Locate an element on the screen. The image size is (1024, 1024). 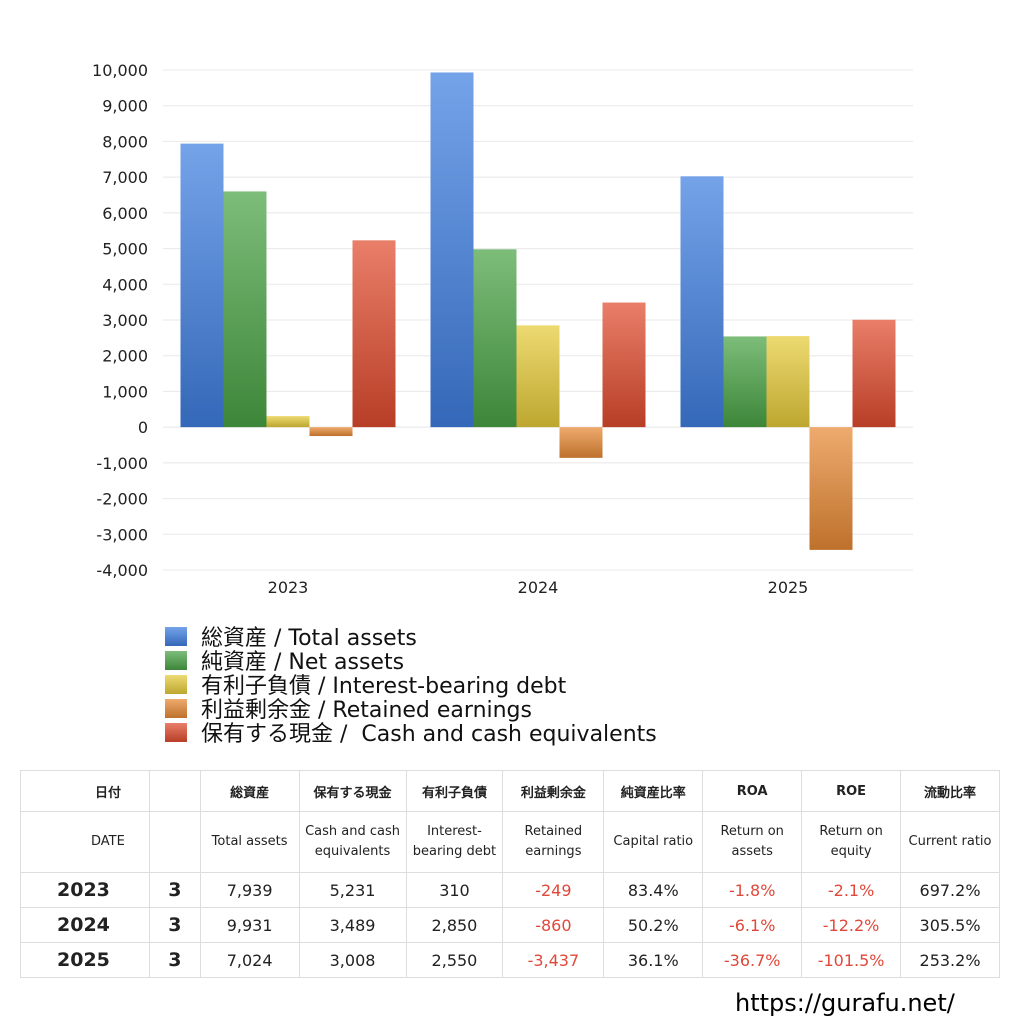
table-cell: 305.5% is located at coordinates (950, 925).